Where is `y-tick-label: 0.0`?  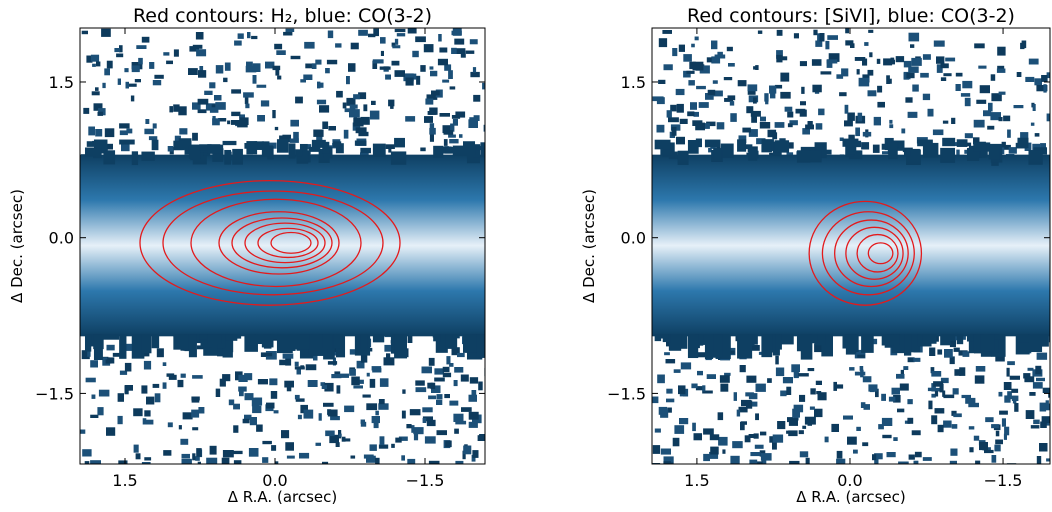 y-tick-label: 0.0 is located at coordinates (61, 238).